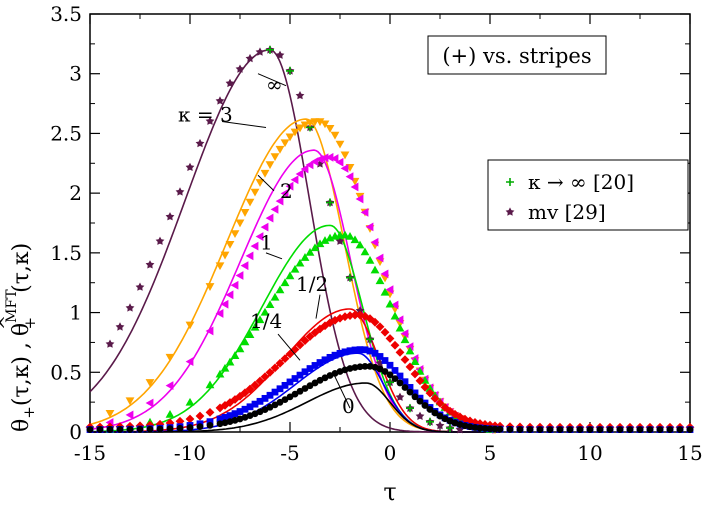  Describe the element at coordinates (12, 306) in the screenshot. I see `y-label-sup: MFT` at that location.